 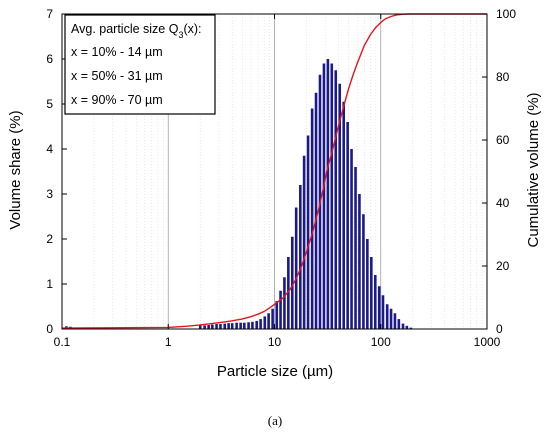 What do you see at coordinates (275, 420) in the screenshot?
I see `figure-caption: (a)` at bounding box center [275, 420].